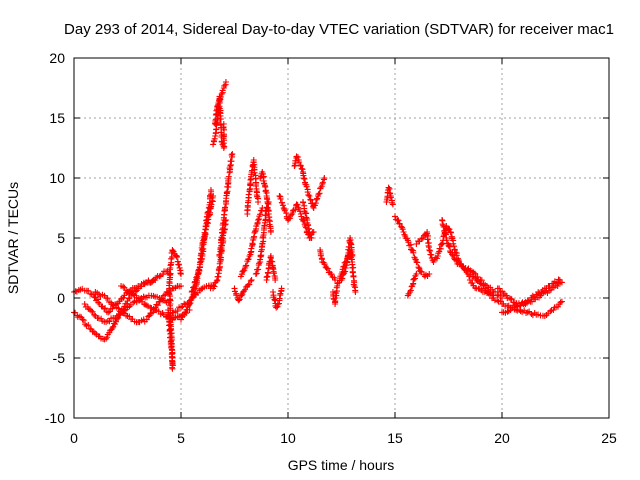 This screenshot has width=640, height=480. I want to click on x-tick-label: 5, so click(181, 438).